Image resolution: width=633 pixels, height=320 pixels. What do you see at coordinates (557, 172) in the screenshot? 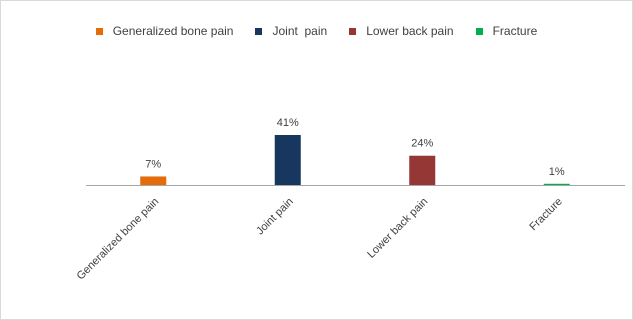
I see `data-label-fracture: 1%` at bounding box center [557, 172].